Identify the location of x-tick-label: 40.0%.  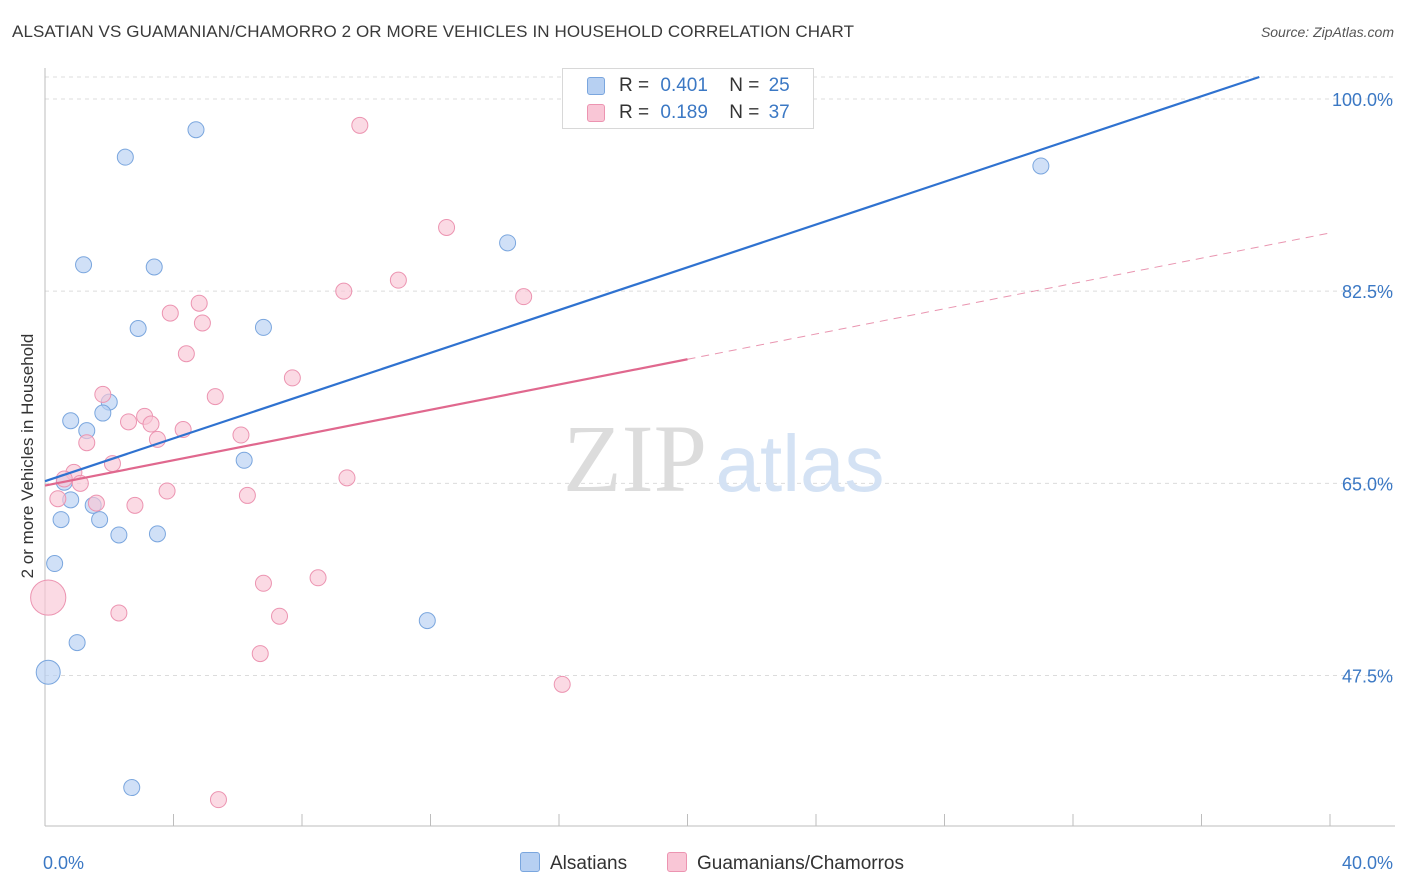
(1367, 863).